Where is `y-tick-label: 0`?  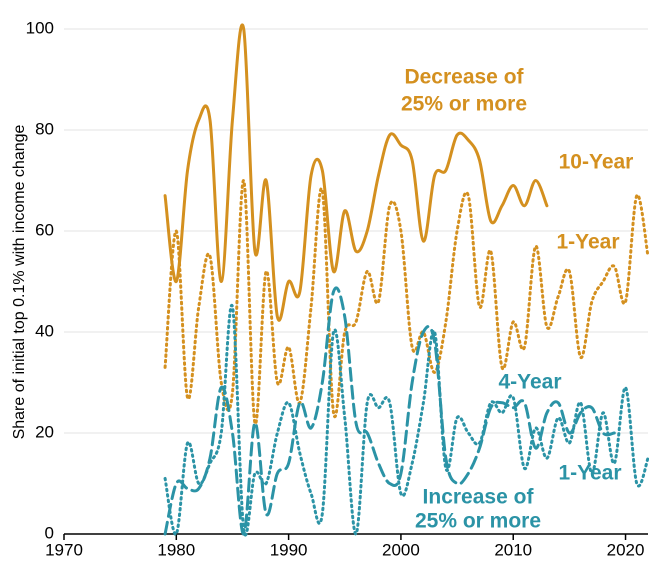
y-tick-label: 0 is located at coordinates (49, 532).